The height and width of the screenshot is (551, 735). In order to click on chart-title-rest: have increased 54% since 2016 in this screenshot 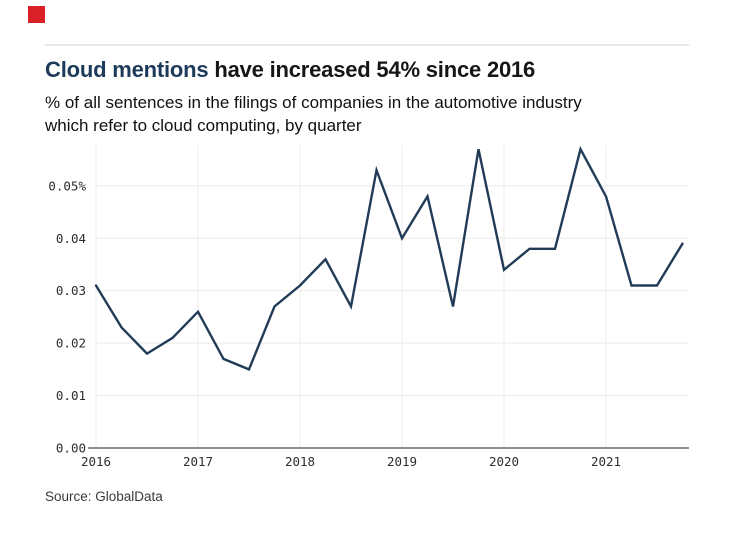, I will do `click(372, 69)`.